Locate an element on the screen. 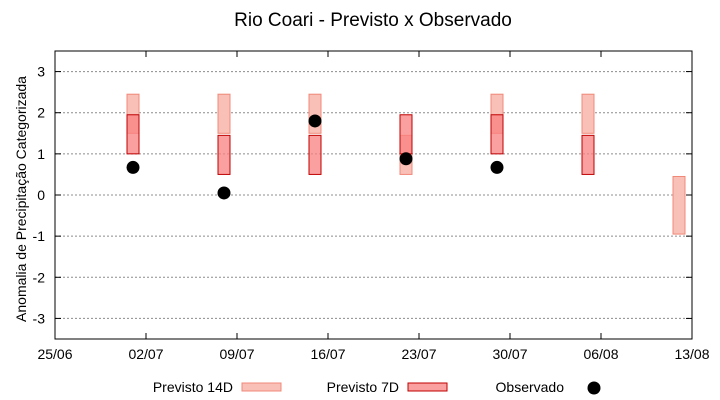 This screenshot has width=720, height=400. legend: Previsto 14D Previsto 7D Observado is located at coordinates (377, 387).